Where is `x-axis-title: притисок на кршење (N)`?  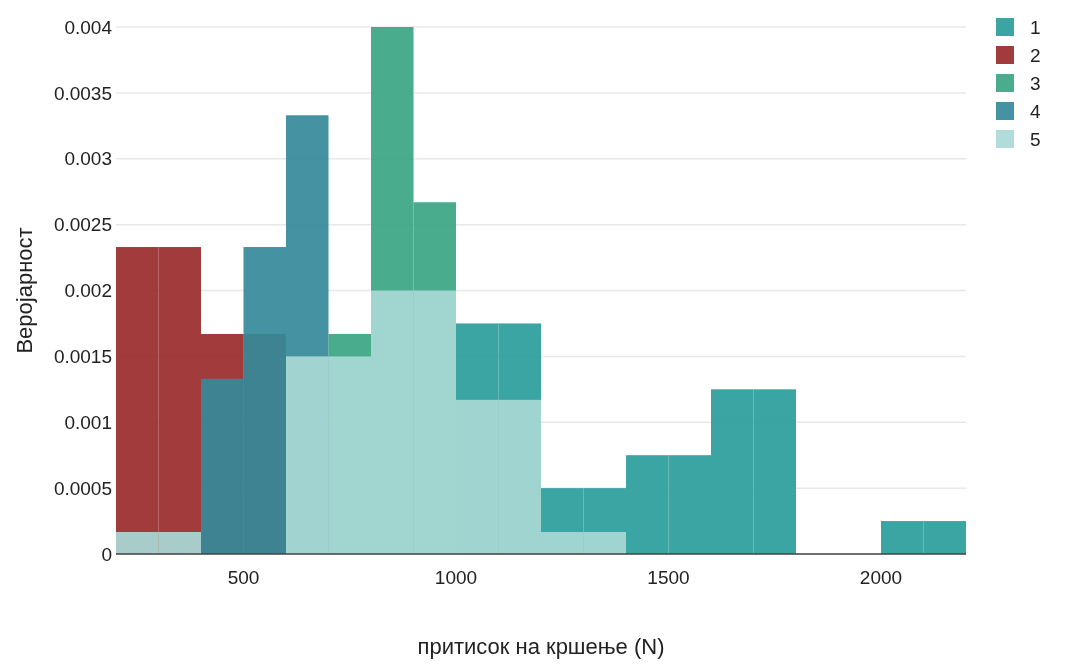
x-axis-title: притисок на кршење (N) is located at coordinates (541, 646).